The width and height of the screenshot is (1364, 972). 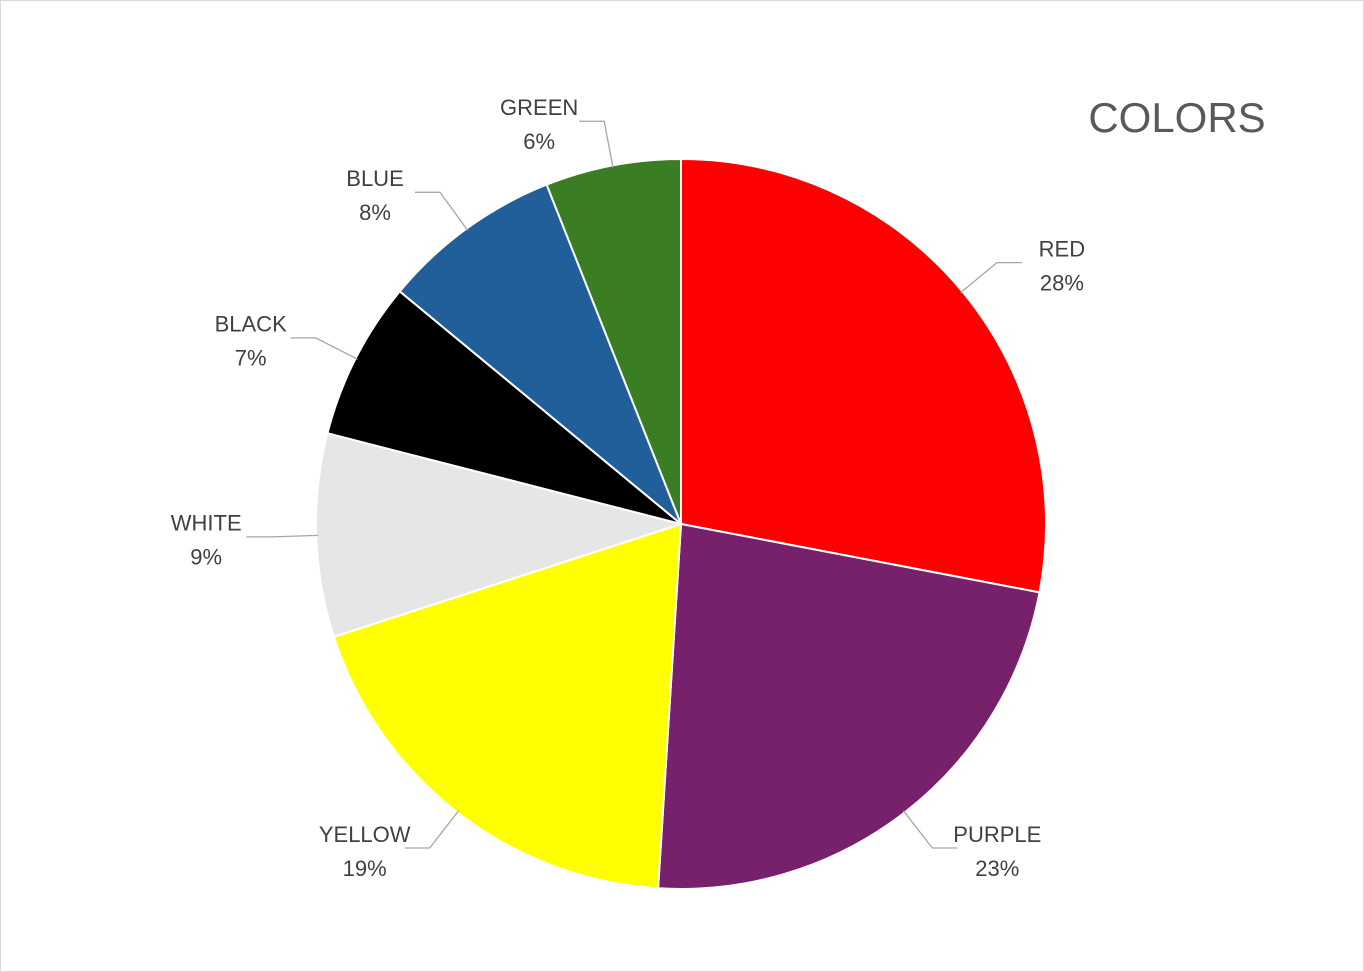 What do you see at coordinates (1062, 282) in the screenshot?
I see `value-label: 28%` at bounding box center [1062, 282].